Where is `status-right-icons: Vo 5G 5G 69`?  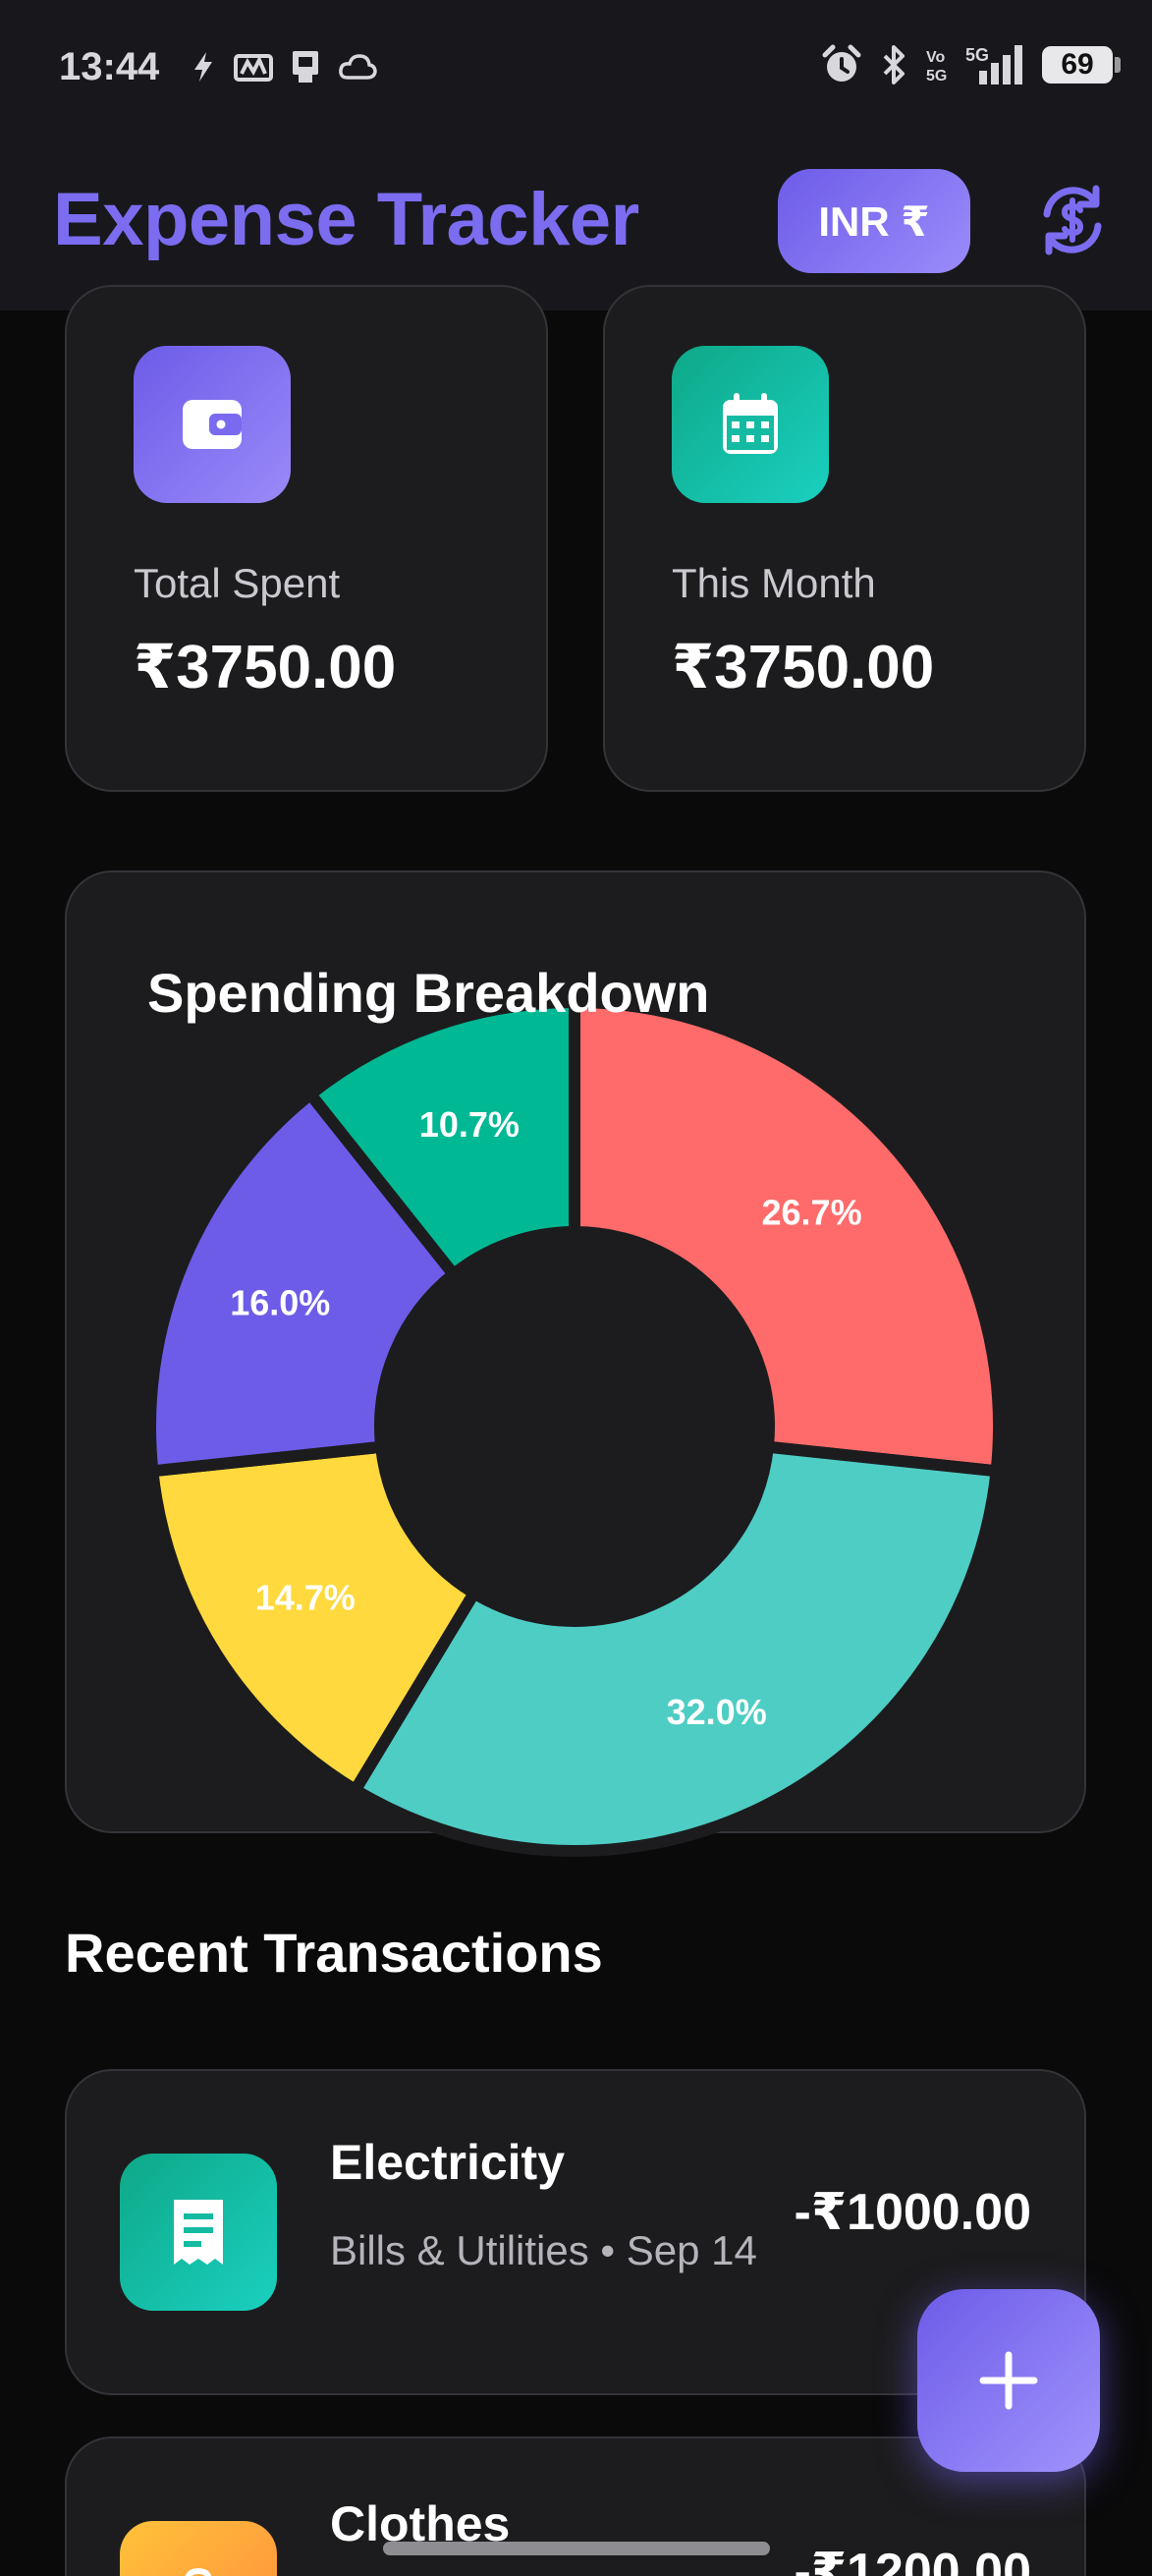 status-right-icons: Vo 5G 5G 69 is located at coordinates (971, 64).